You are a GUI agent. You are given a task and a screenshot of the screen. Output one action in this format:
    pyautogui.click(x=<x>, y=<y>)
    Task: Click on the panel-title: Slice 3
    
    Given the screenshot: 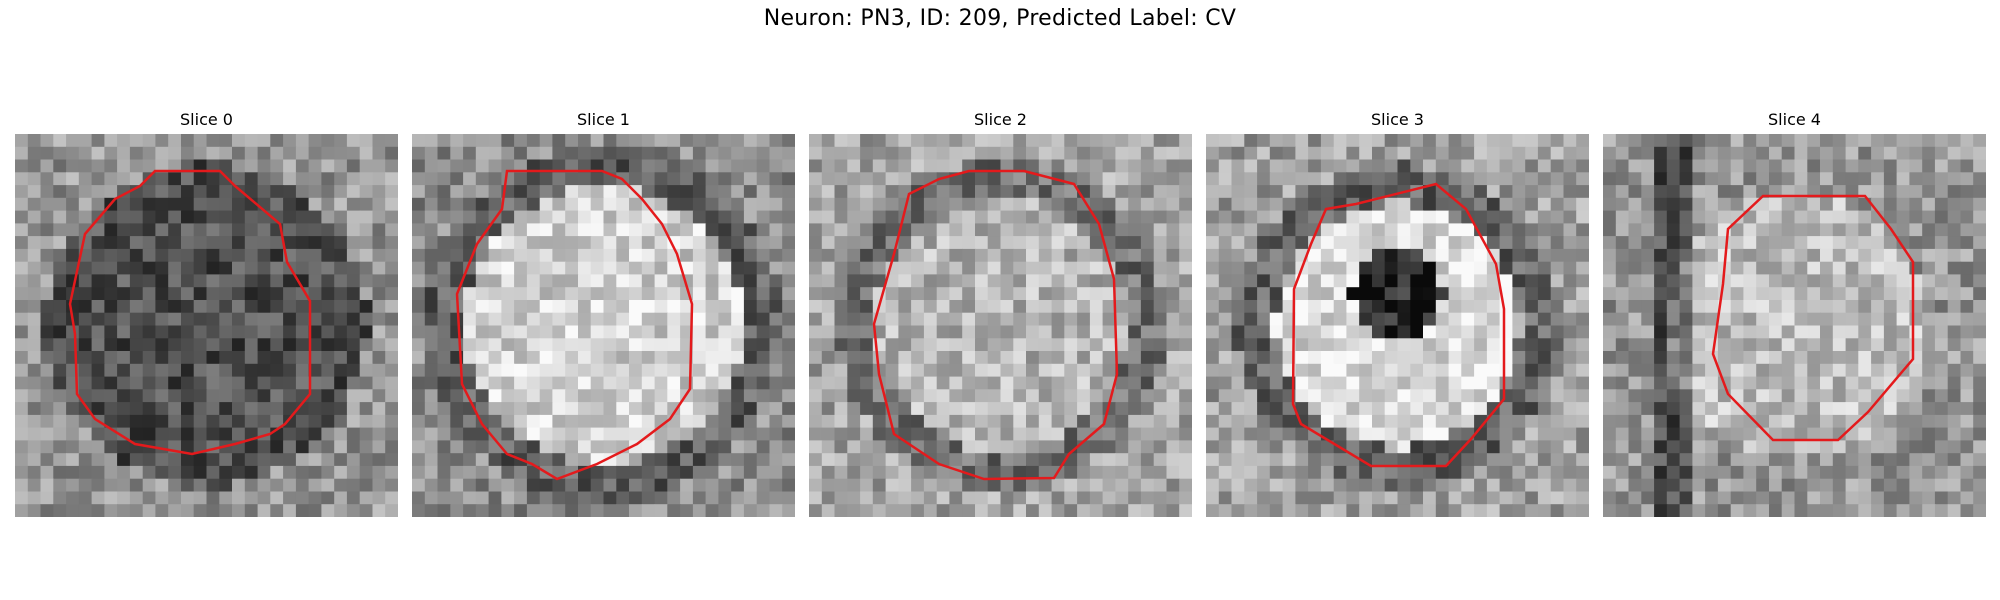 What is the action you would take?
    pyautogui.click(x=1397, y=119)
    